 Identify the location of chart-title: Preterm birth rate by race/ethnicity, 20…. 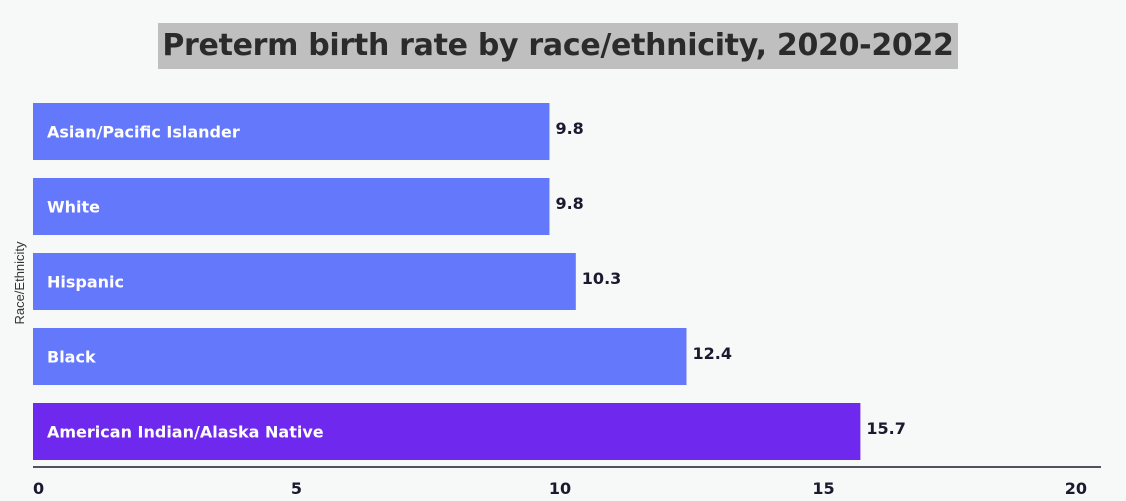
(558, 46).